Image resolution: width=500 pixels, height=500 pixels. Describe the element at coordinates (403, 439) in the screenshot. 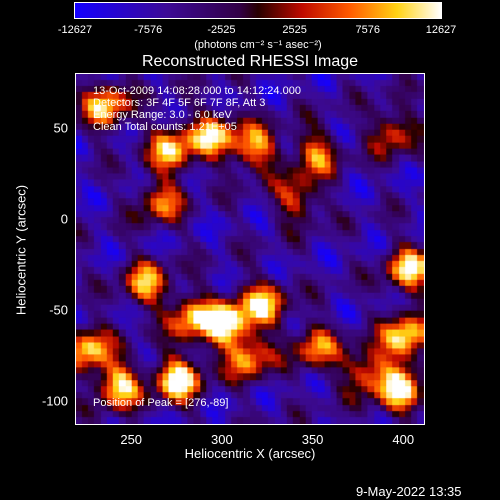

I see `x-tick-label: 400` at that location.